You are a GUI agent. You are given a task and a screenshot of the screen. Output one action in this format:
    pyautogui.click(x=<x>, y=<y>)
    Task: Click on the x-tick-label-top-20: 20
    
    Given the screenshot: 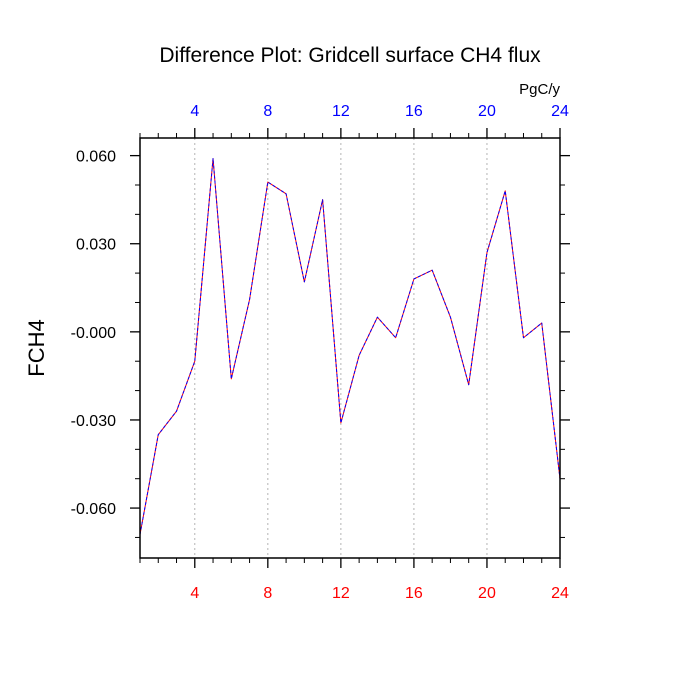 What is the action you would take?
    pyautogui.click(x=487, y=111)
    